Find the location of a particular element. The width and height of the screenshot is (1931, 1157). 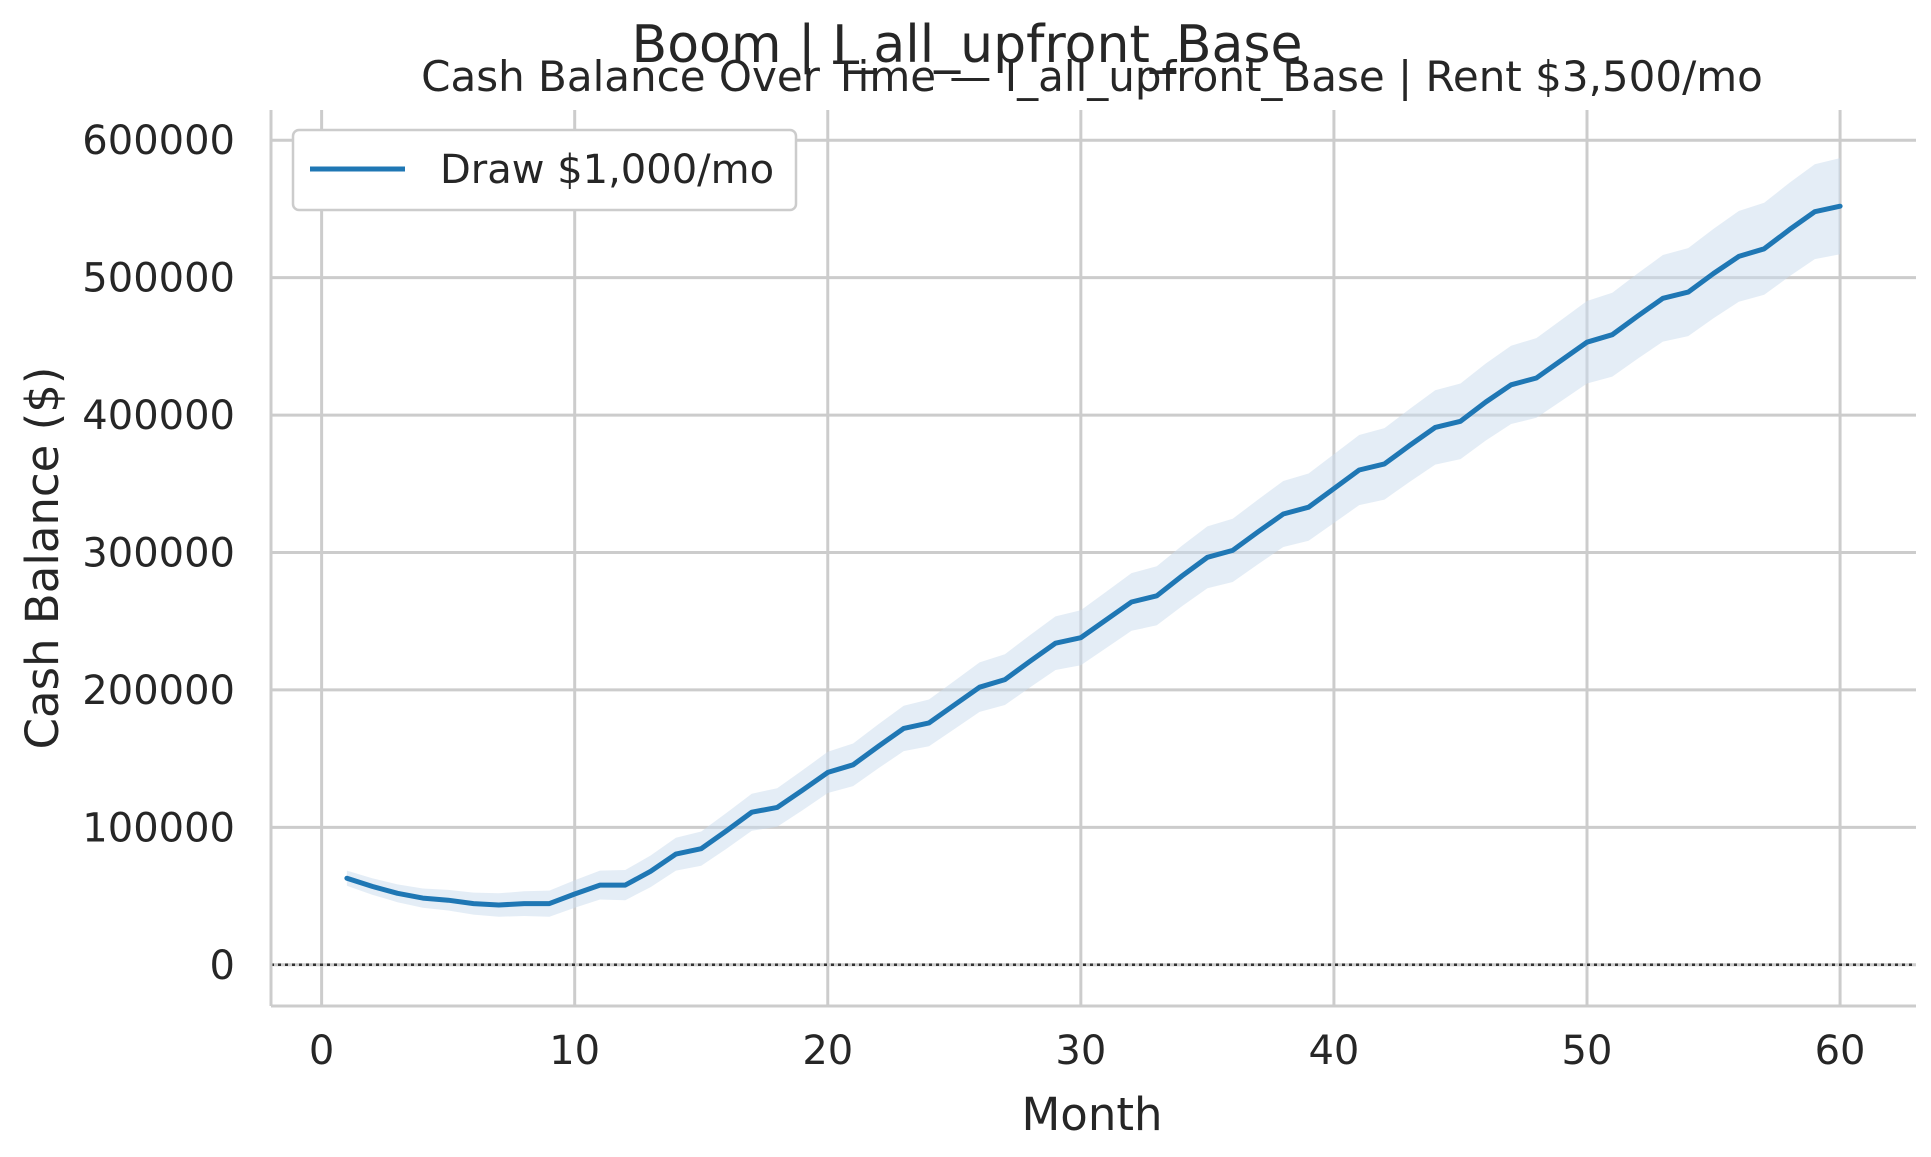

x-tick-label: 60 is located at coordinates (1840, 1051).